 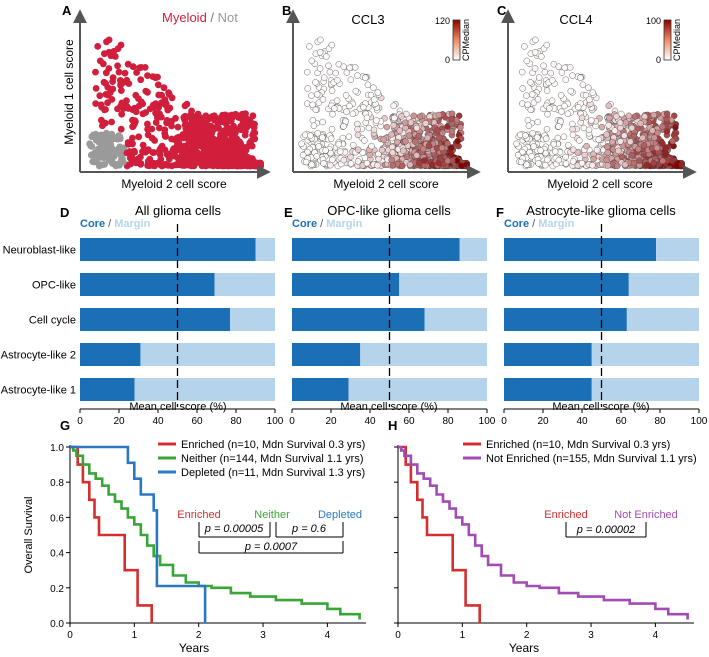 What do you see at coordinates (57, 483) in the screenshot?
I see `y-tick-label: 0.8` at bounding box center [57, 483].